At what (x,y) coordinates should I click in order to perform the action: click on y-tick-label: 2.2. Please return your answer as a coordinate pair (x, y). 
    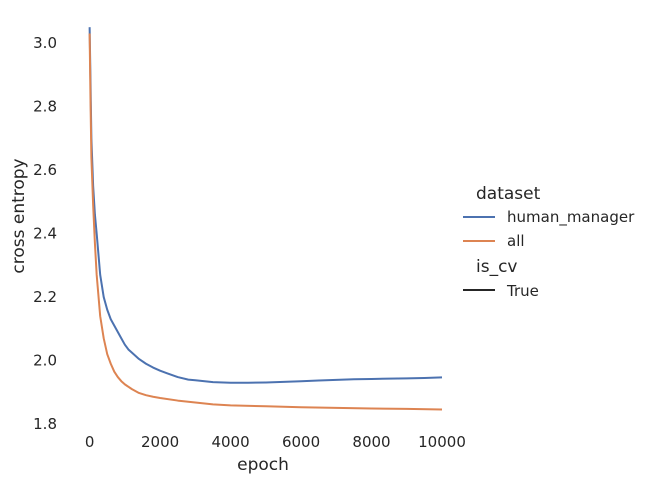
    Looking at the image, I should click on (45, 297).